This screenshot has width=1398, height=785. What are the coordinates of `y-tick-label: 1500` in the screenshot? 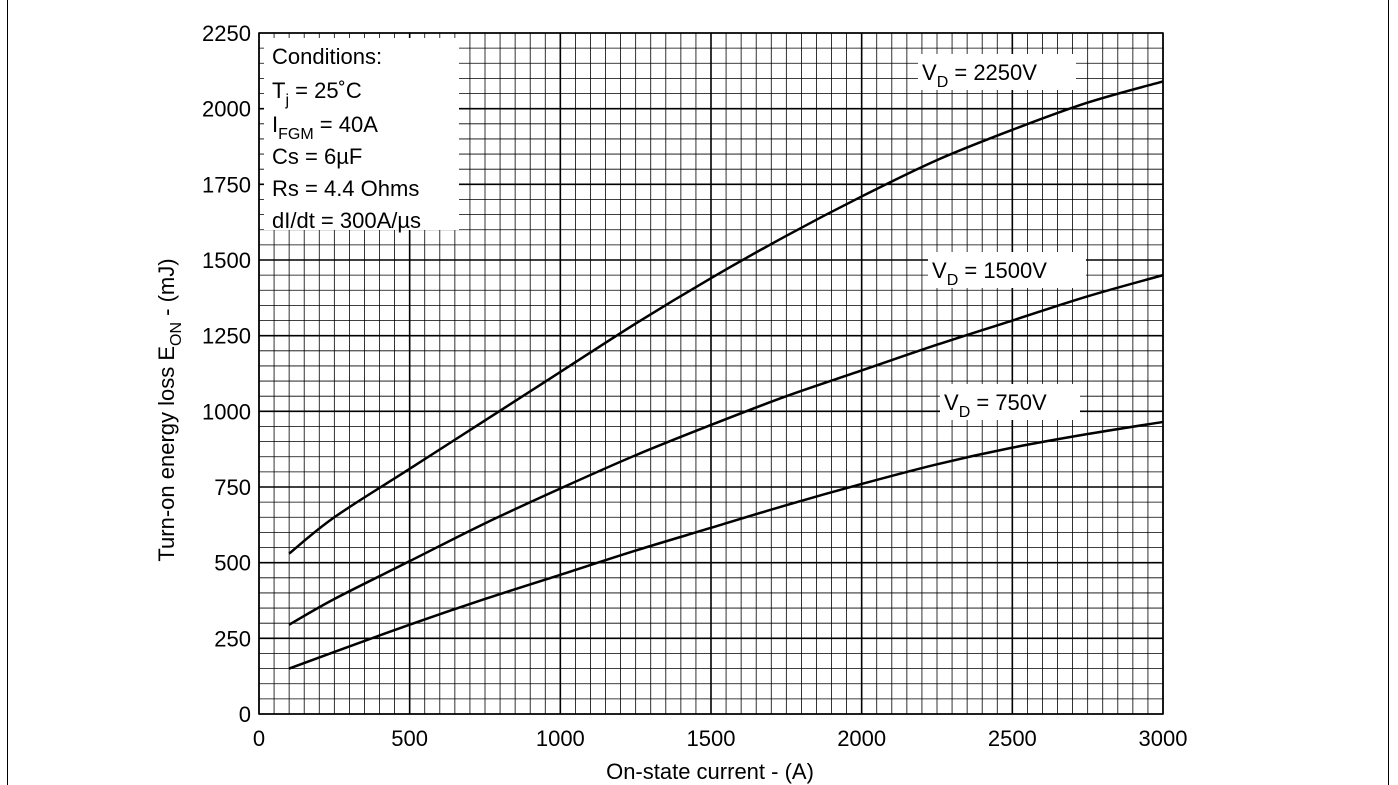 It's located at (226, 260).